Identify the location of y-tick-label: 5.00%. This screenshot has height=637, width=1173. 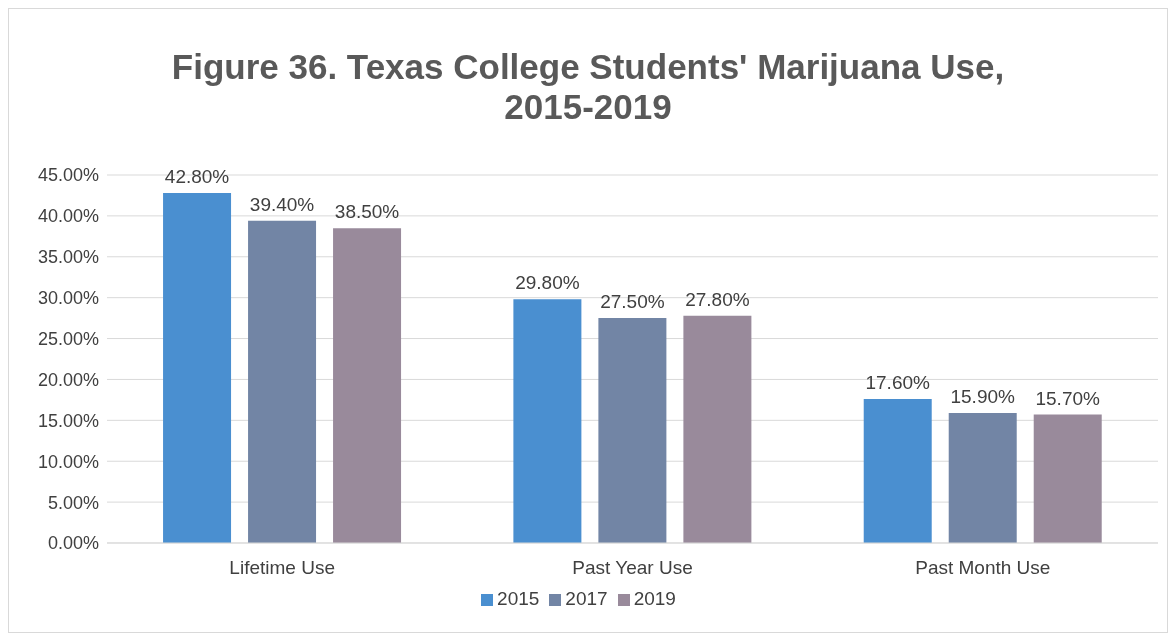
(73, 502).